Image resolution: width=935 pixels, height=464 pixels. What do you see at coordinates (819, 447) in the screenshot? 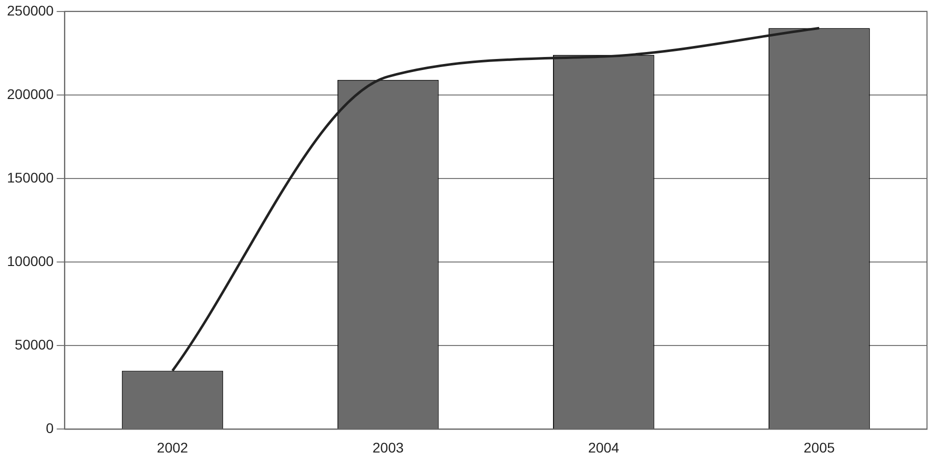
I see `x-tick-label: 2005` at bounding box center [819, 447].